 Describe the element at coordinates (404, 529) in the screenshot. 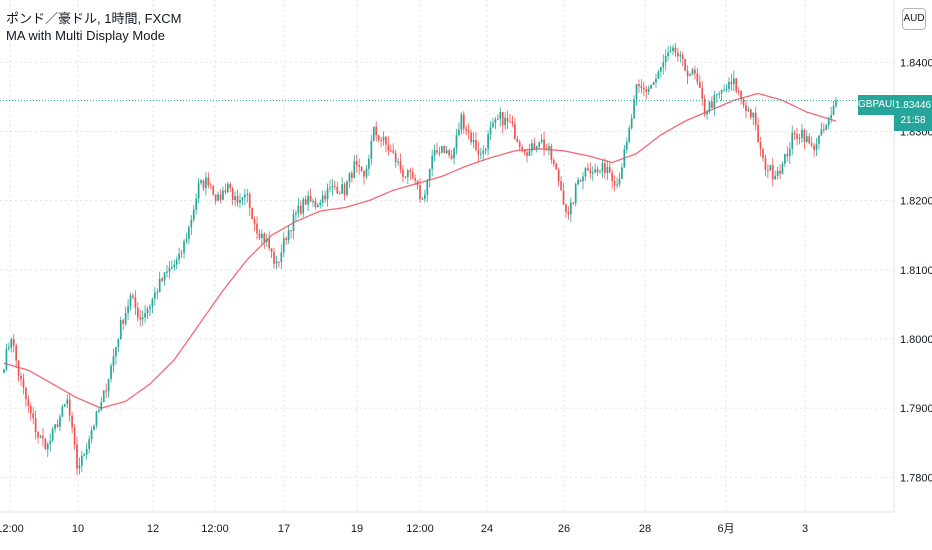

I see `time-axis: 12:00 10 12 12:00 17 19 12:00 24 26 28 6月 3` at that location.